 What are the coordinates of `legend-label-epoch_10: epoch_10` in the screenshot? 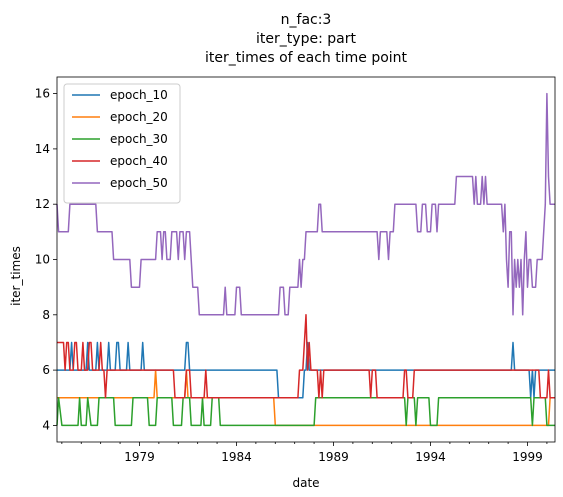 It's located at (139, 95).